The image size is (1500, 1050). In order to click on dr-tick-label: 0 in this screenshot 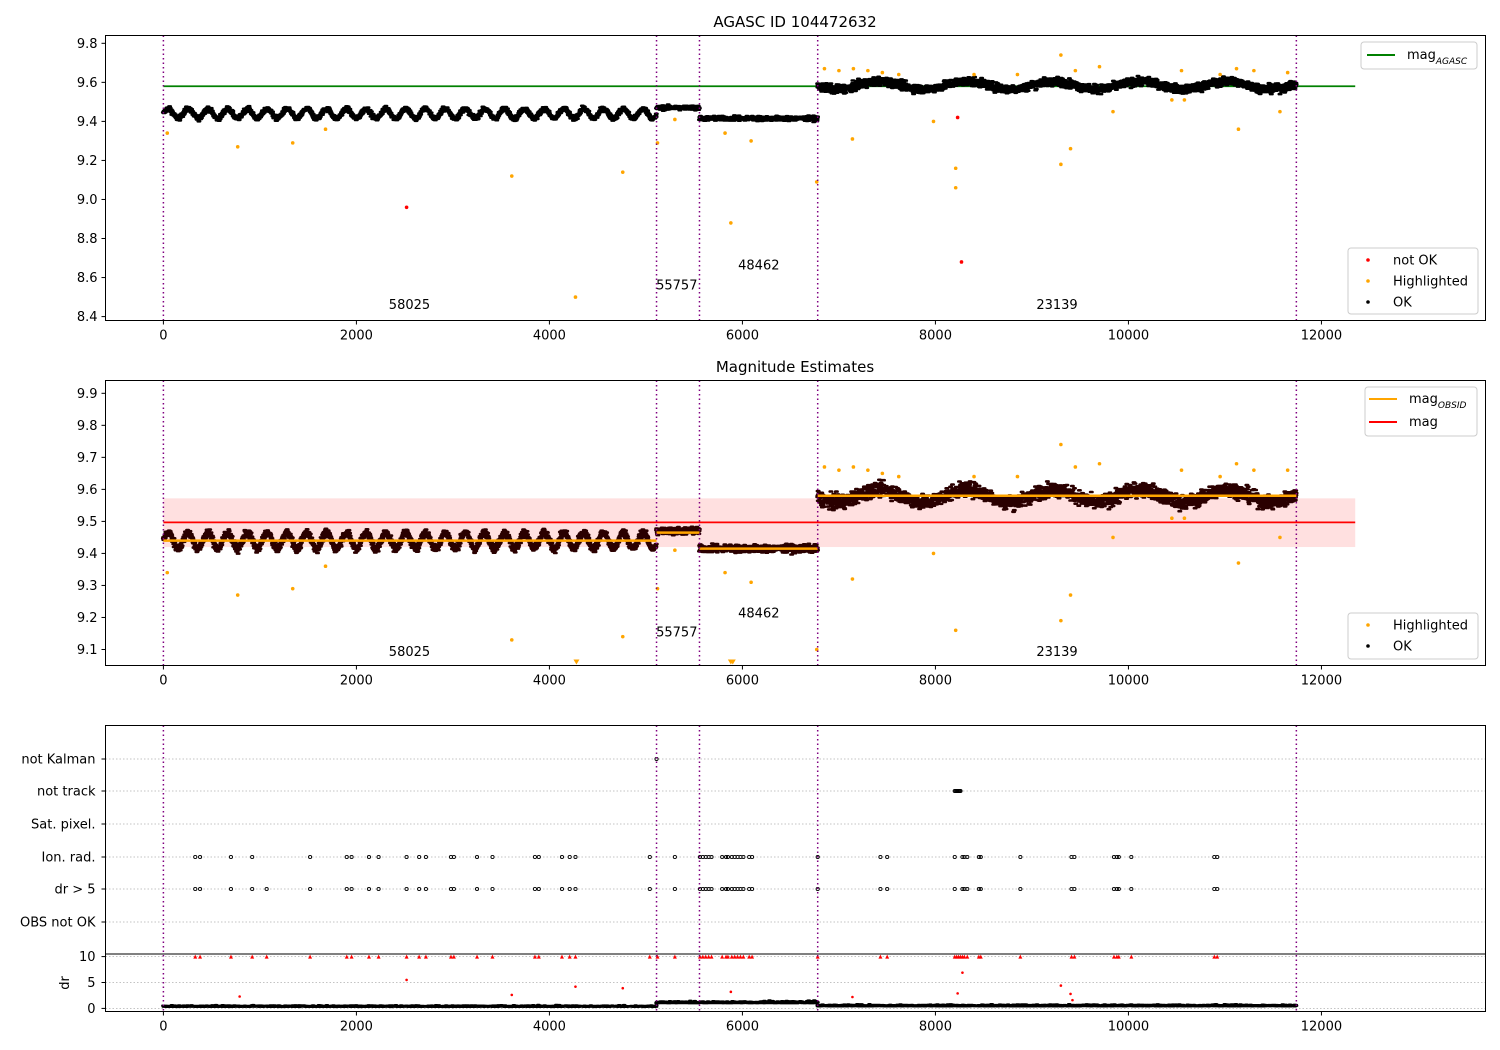, I will do `click(91, 1009)`.